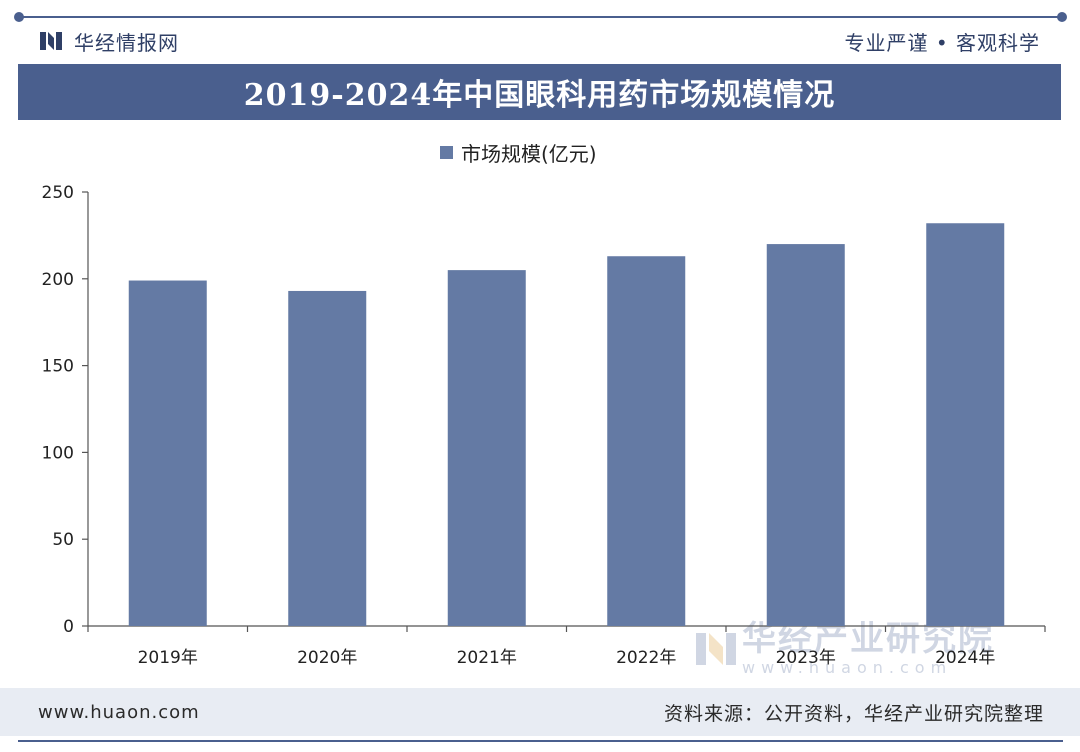  What do you see at coordinates (942, 42) in the screenshot?
I see `slogan: 专业严谨 • 客观科学` at bounding box center [942, 42].